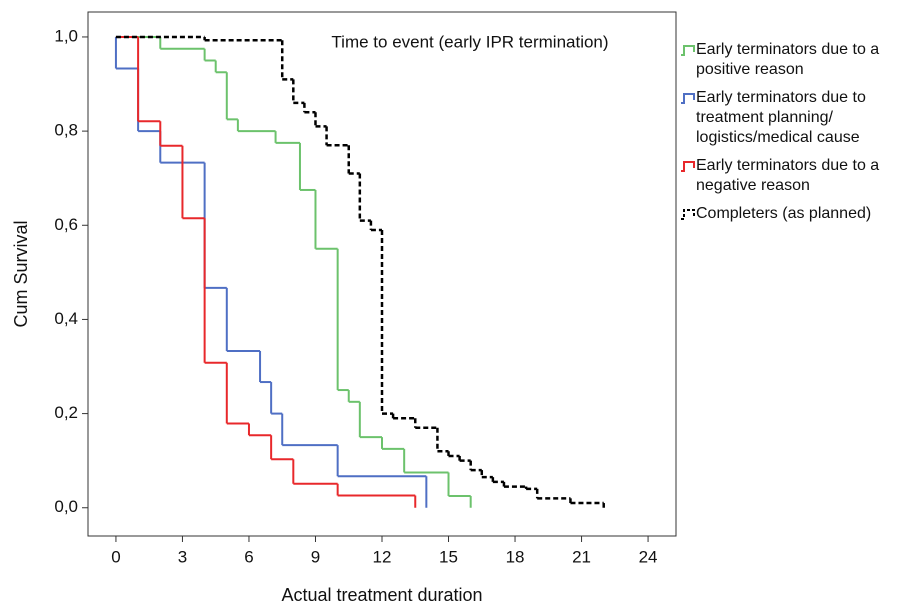 Image resolution: width=905 pixels, height=614 pixels. I want to click on x-tick-label: 24, so click(648, 556).